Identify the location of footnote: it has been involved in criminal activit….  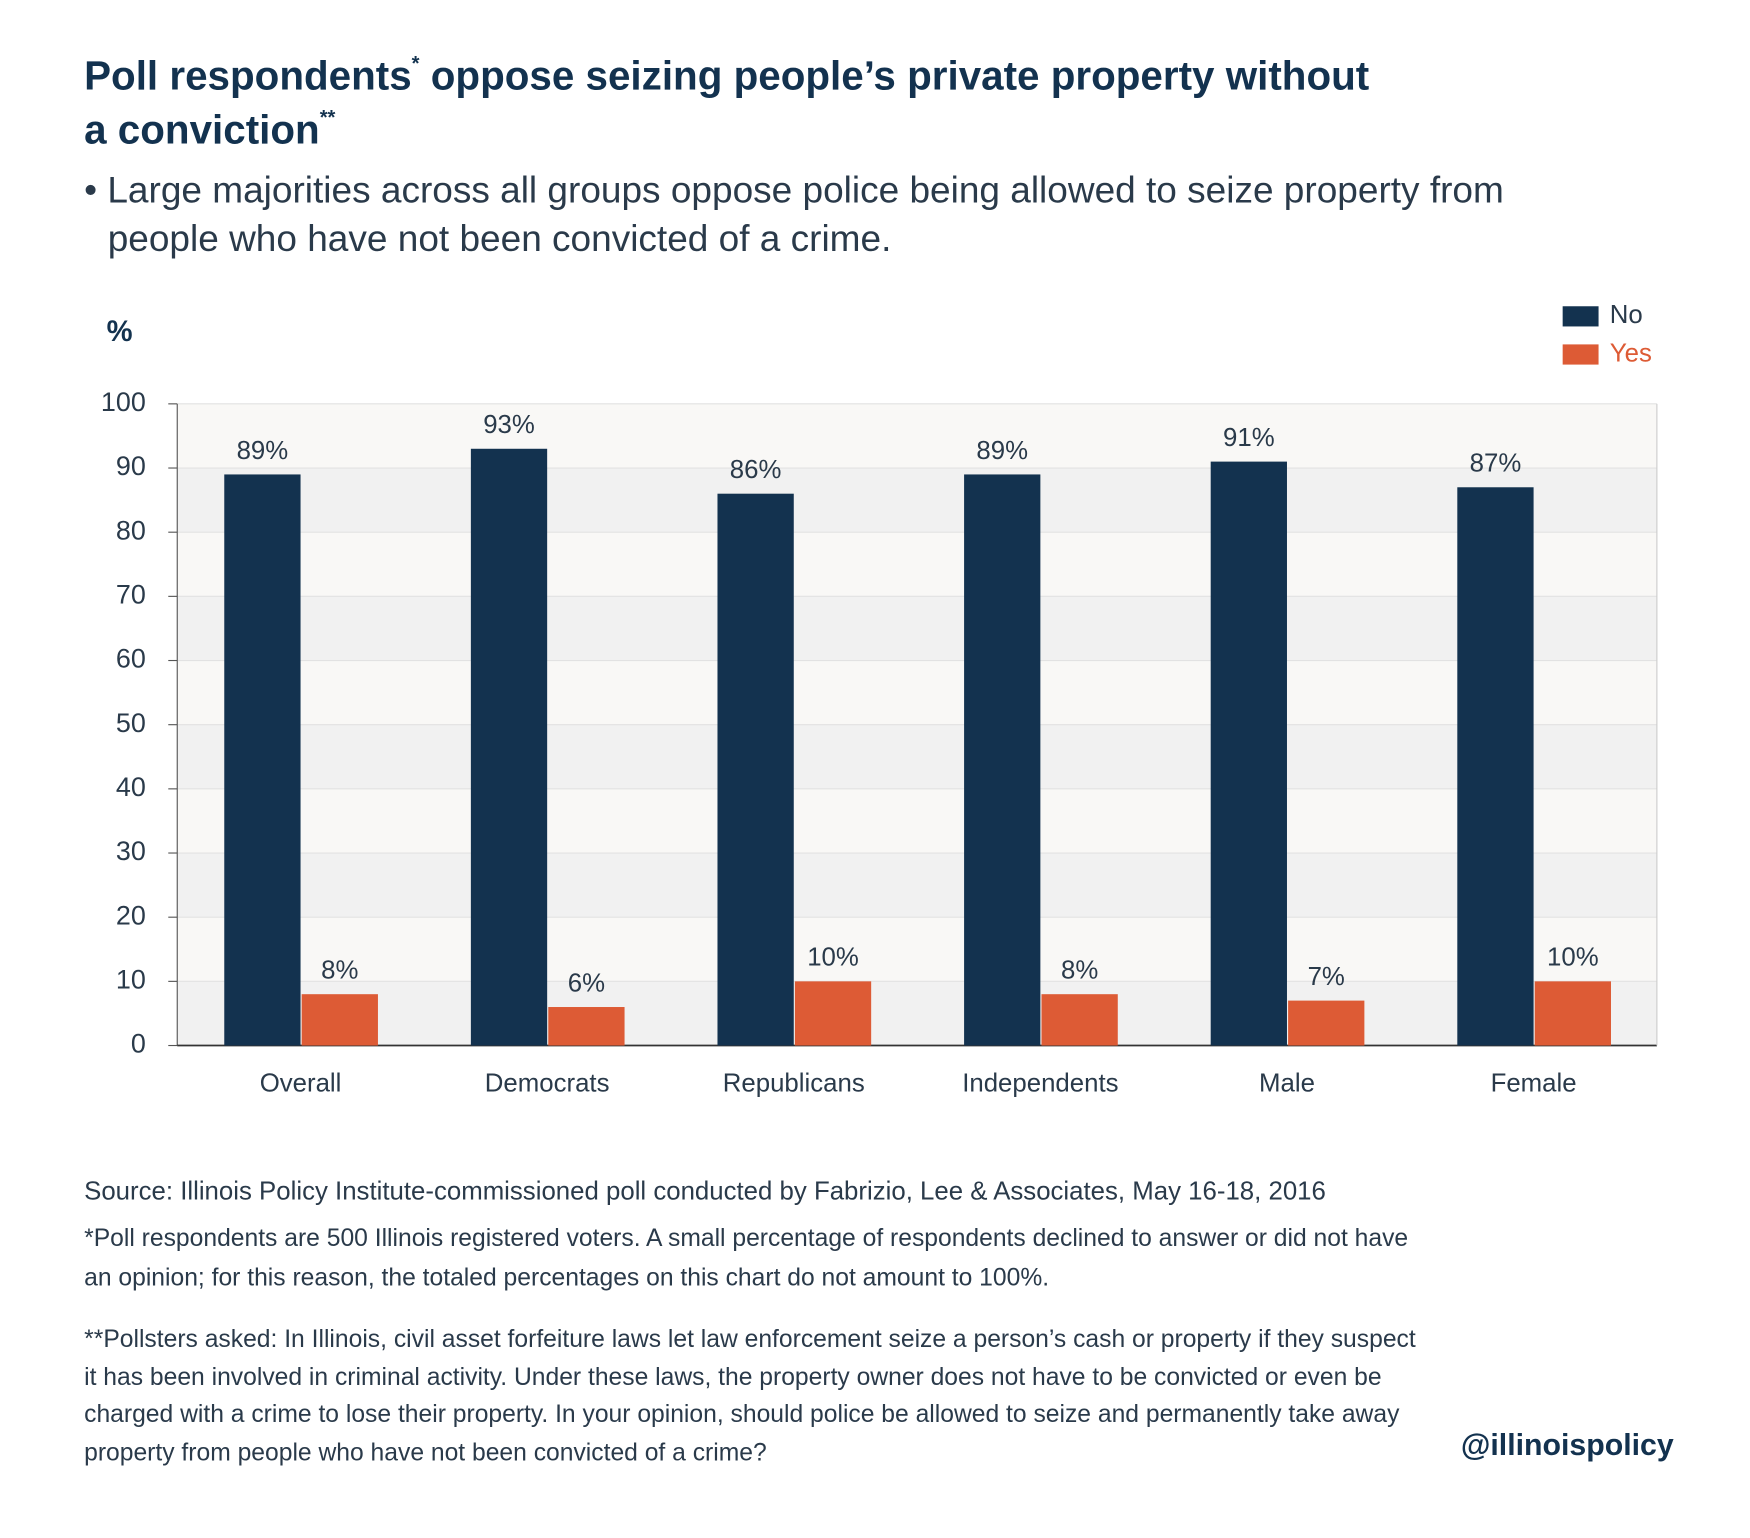
(732, 1377).